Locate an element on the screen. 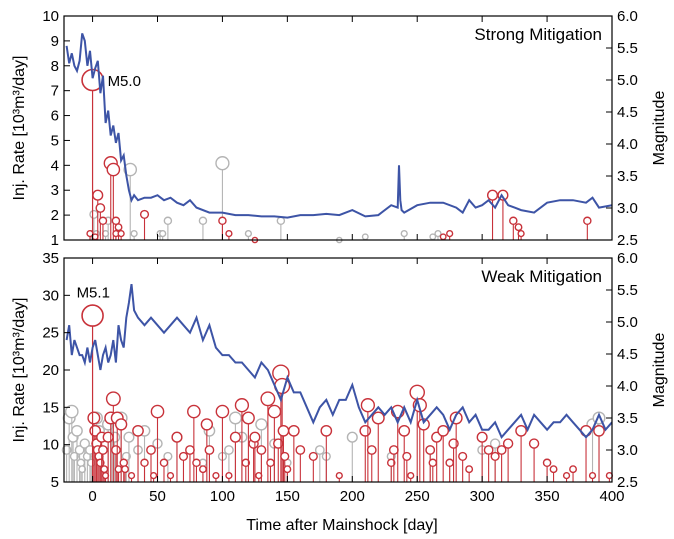 This screenshot has width=674, height=539. y-right-tick-label: 3.0 is located at coordinates (627, 208).